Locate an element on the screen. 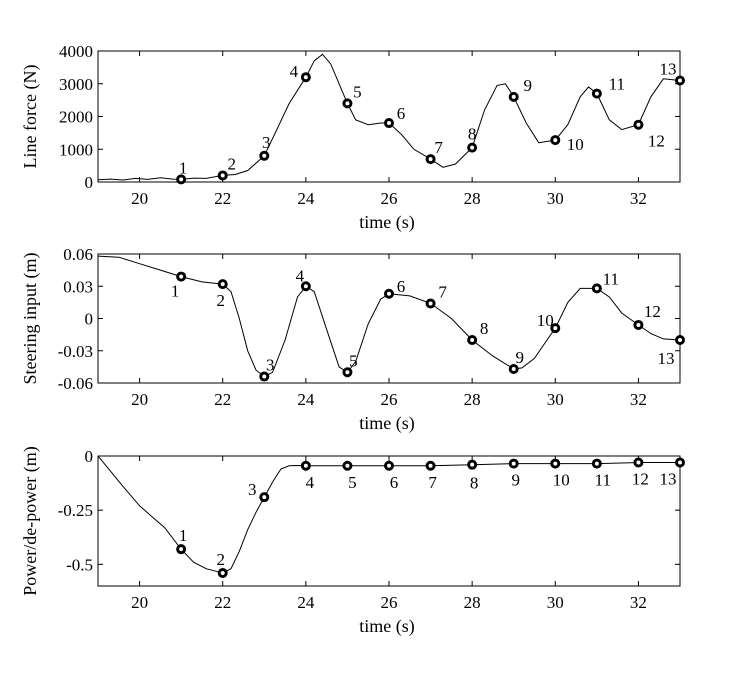 The height and width of the screenshot is (676, 749). y-axis-label: Power/de-power (m) is located at coordinates (30, 520).